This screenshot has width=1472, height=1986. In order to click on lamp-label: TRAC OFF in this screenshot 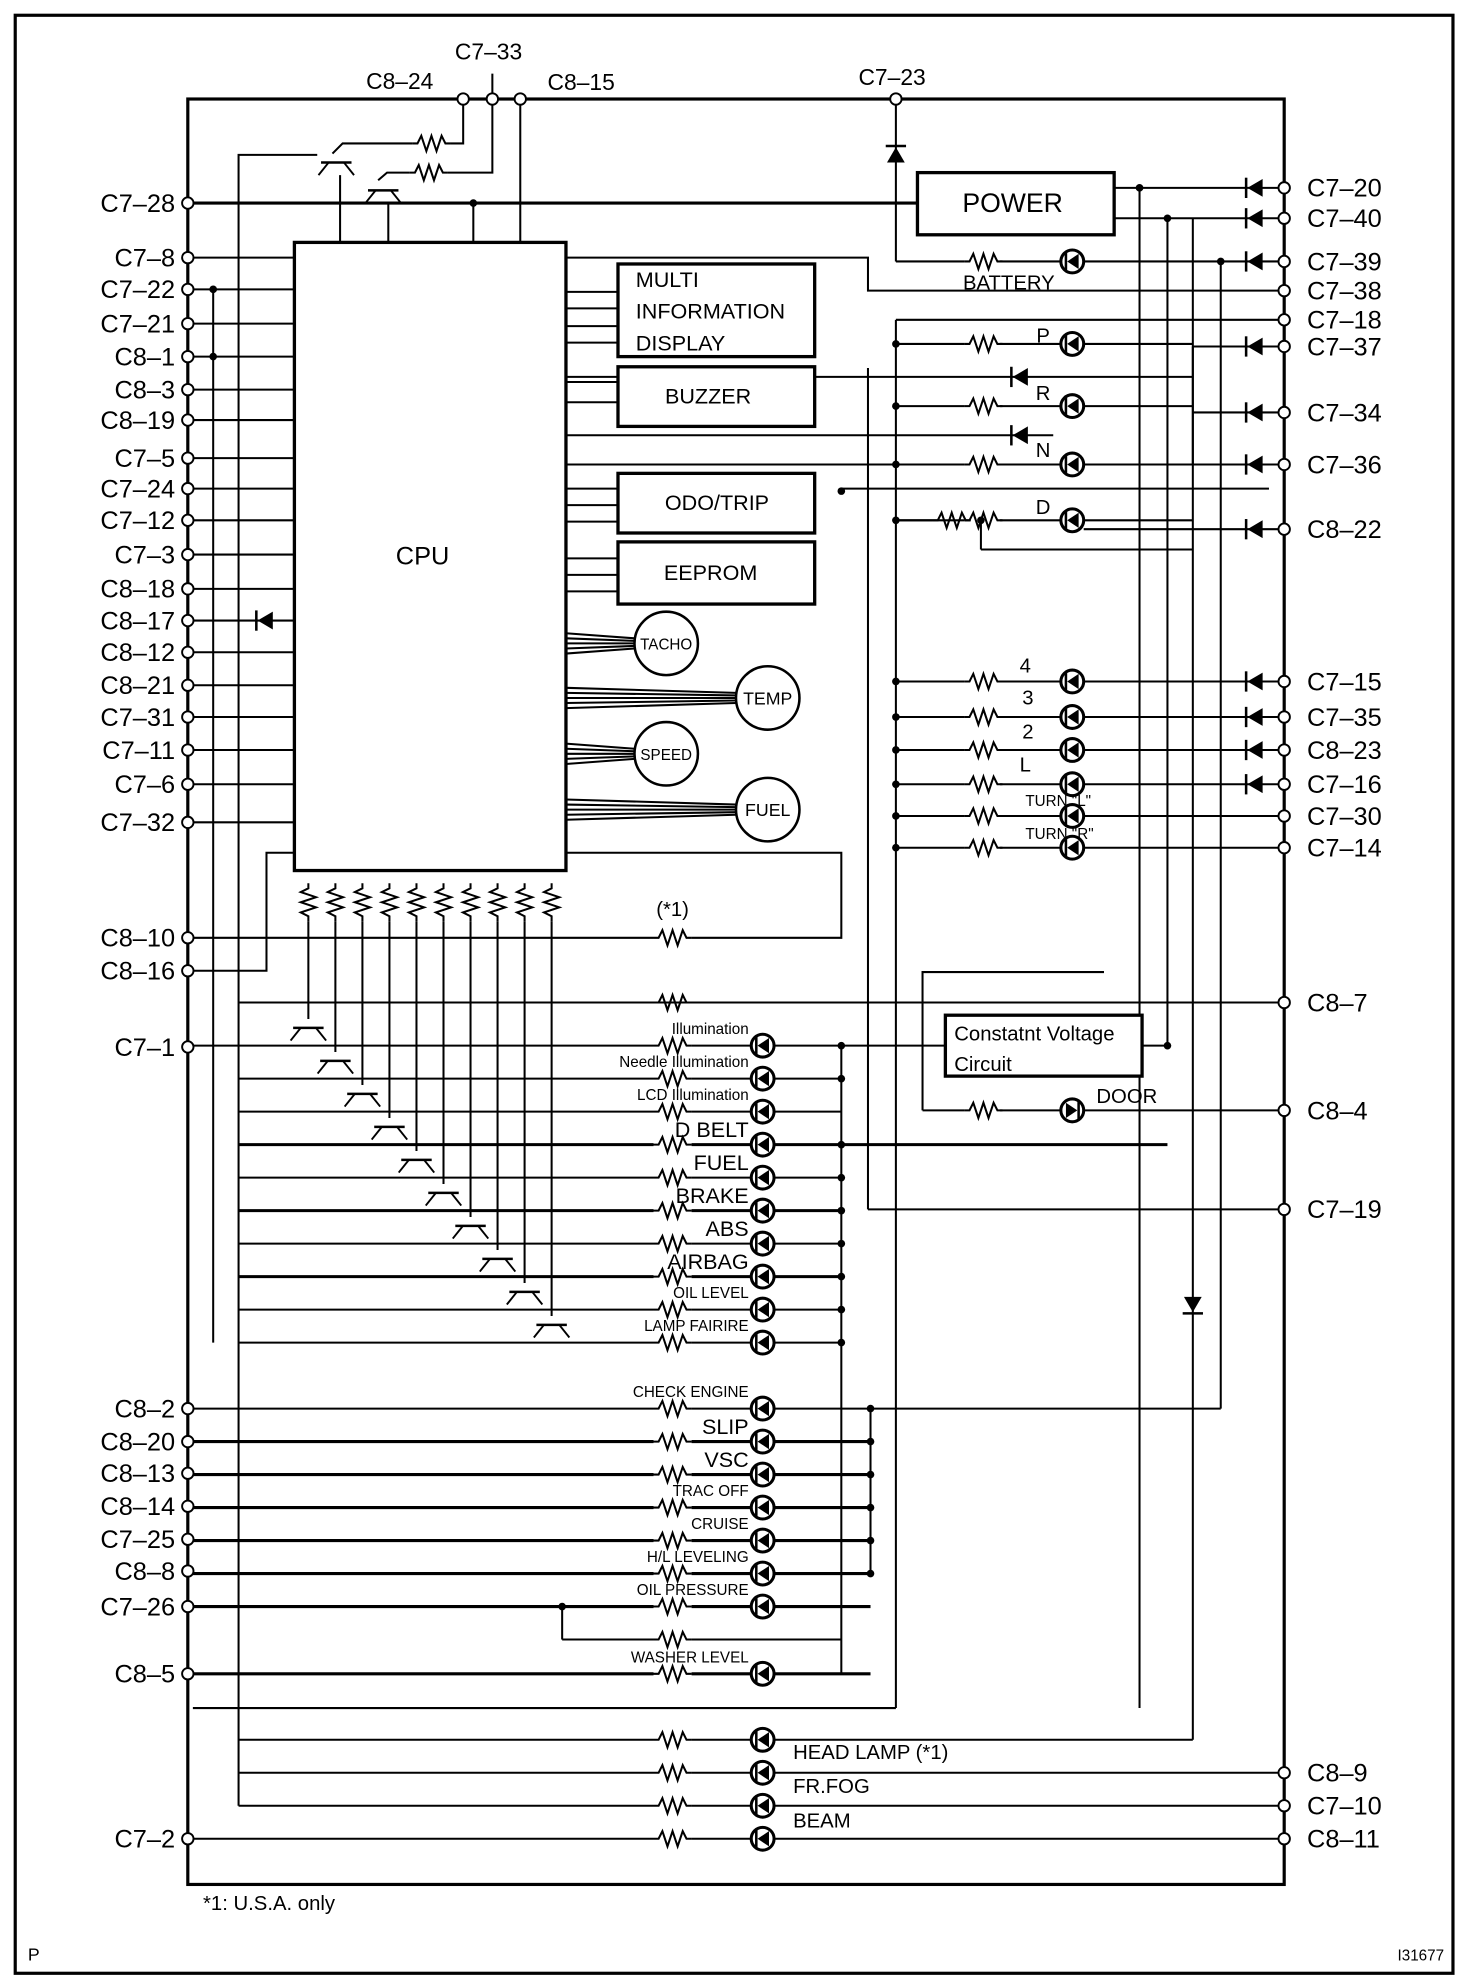, I will do `click(711, 1491)`.